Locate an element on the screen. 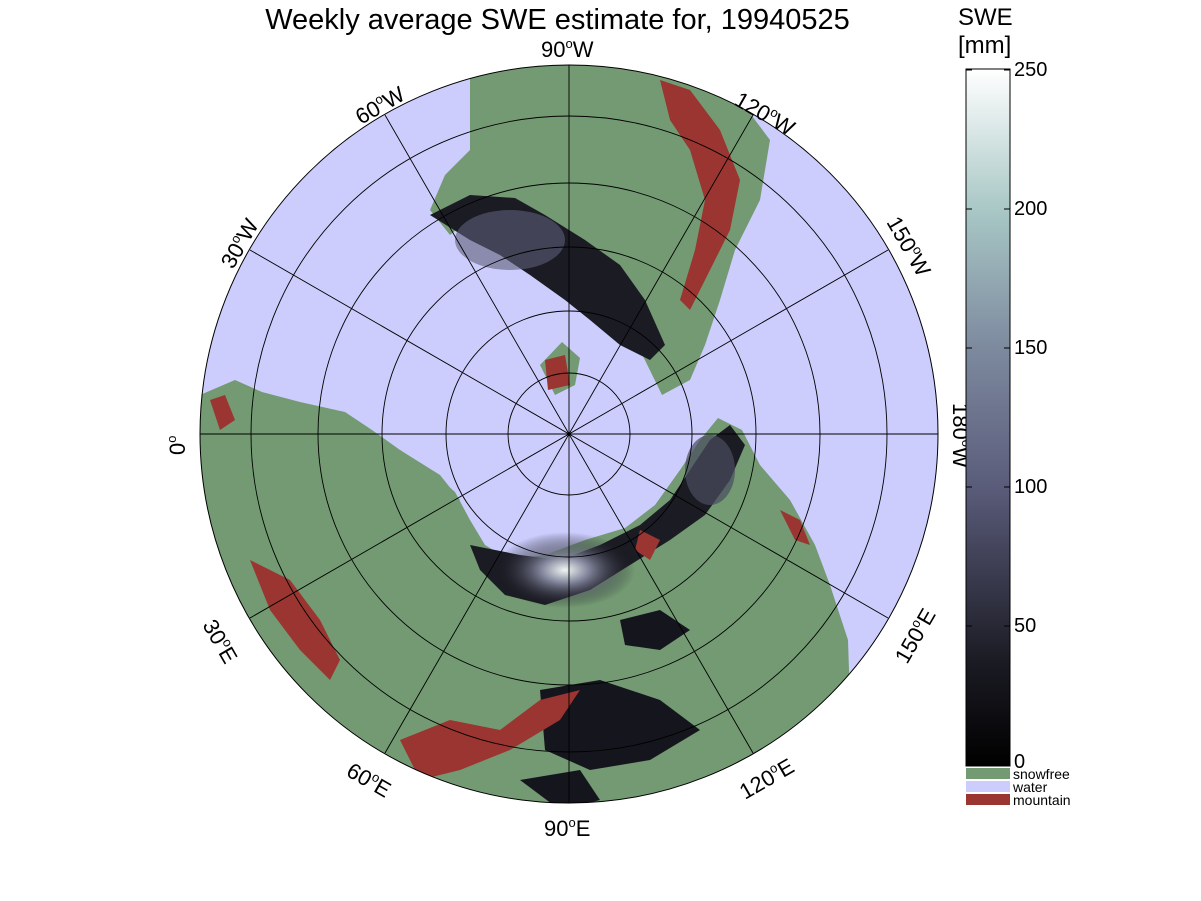 The image size is (1201, 901). legend-swatch-mountain is located at coordinates (988, 799).